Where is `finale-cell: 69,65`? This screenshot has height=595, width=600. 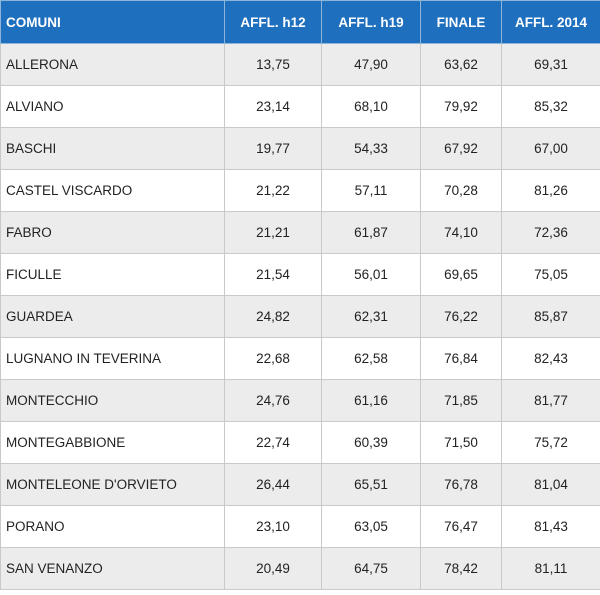
finale-cell: 69,65 is located at coordinates (461, 274).